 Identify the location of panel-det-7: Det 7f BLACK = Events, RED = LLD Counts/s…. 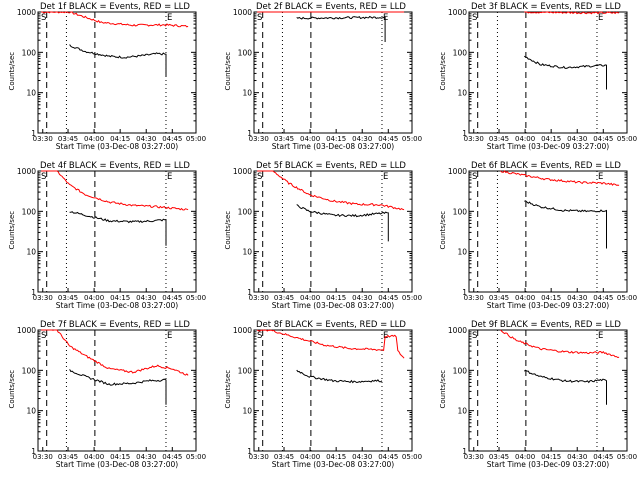
(107, 394).